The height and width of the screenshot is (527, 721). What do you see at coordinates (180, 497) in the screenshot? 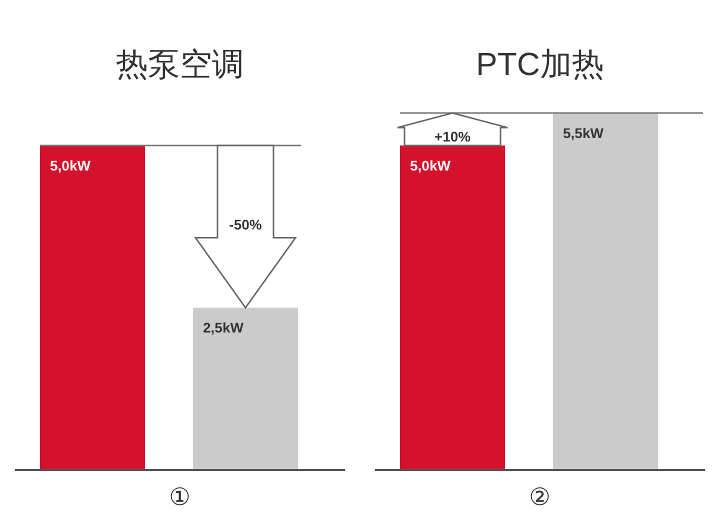
I see `x-axis-title: ①` at bounding box center [180, 497].